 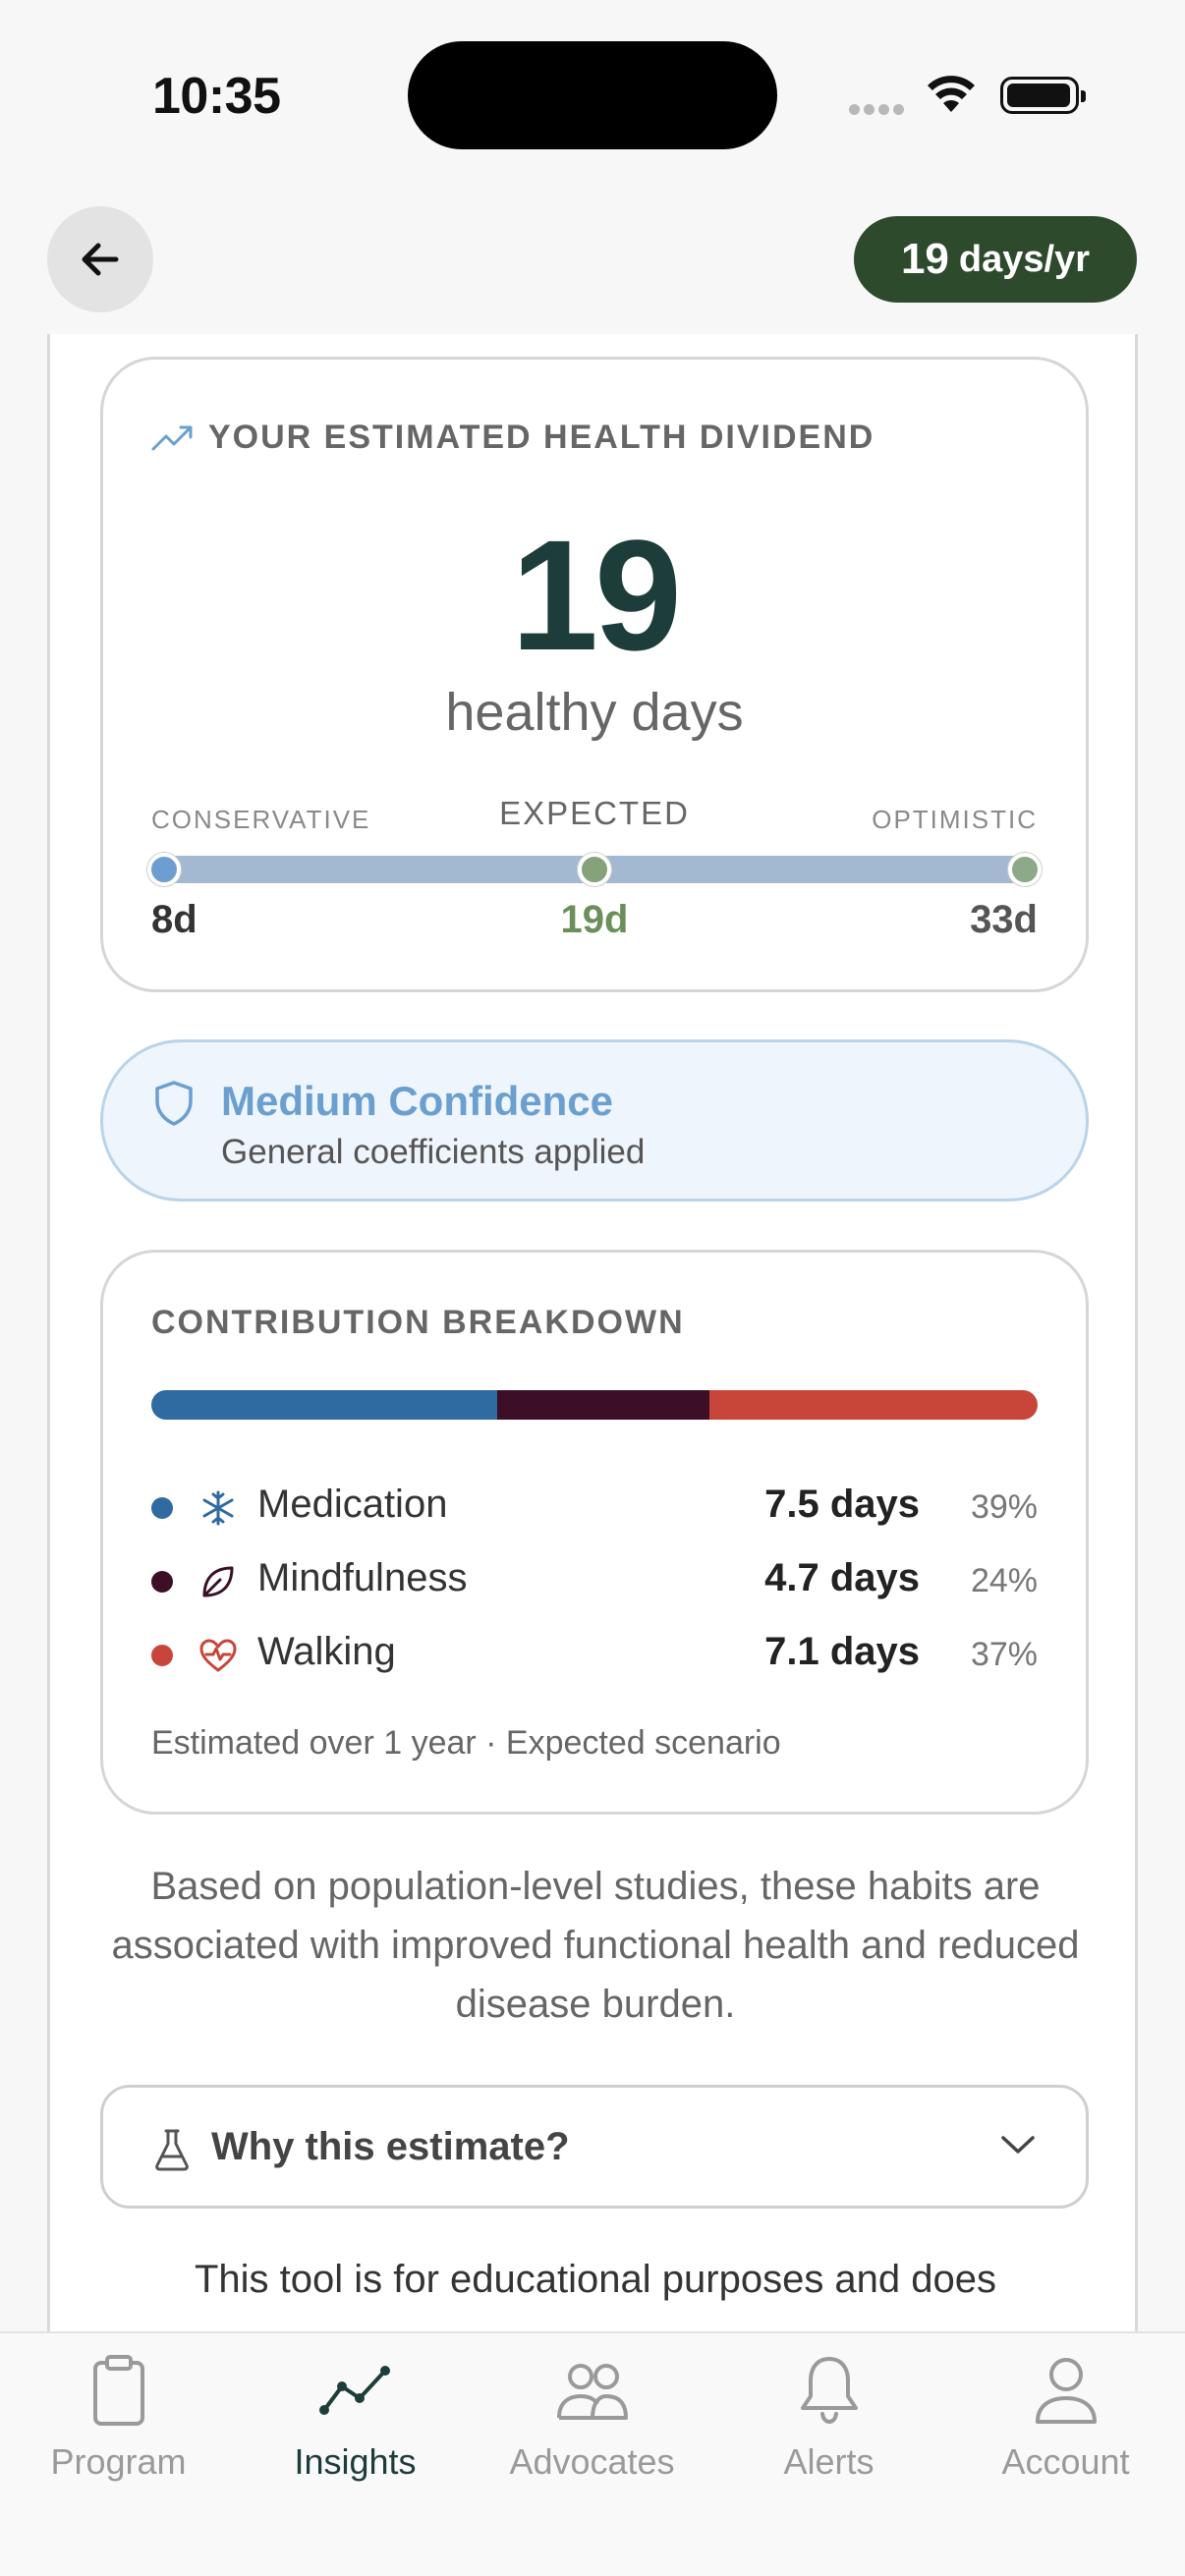 I want to click on status-bar: 10:35, so click(x=592, y=93).